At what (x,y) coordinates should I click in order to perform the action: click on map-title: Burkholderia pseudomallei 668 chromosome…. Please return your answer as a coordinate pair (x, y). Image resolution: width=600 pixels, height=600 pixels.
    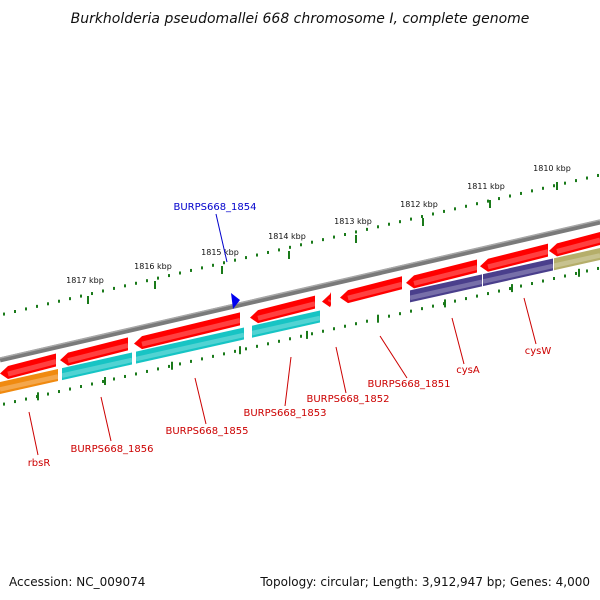
    Looking at the image, I should click on (300, 19).